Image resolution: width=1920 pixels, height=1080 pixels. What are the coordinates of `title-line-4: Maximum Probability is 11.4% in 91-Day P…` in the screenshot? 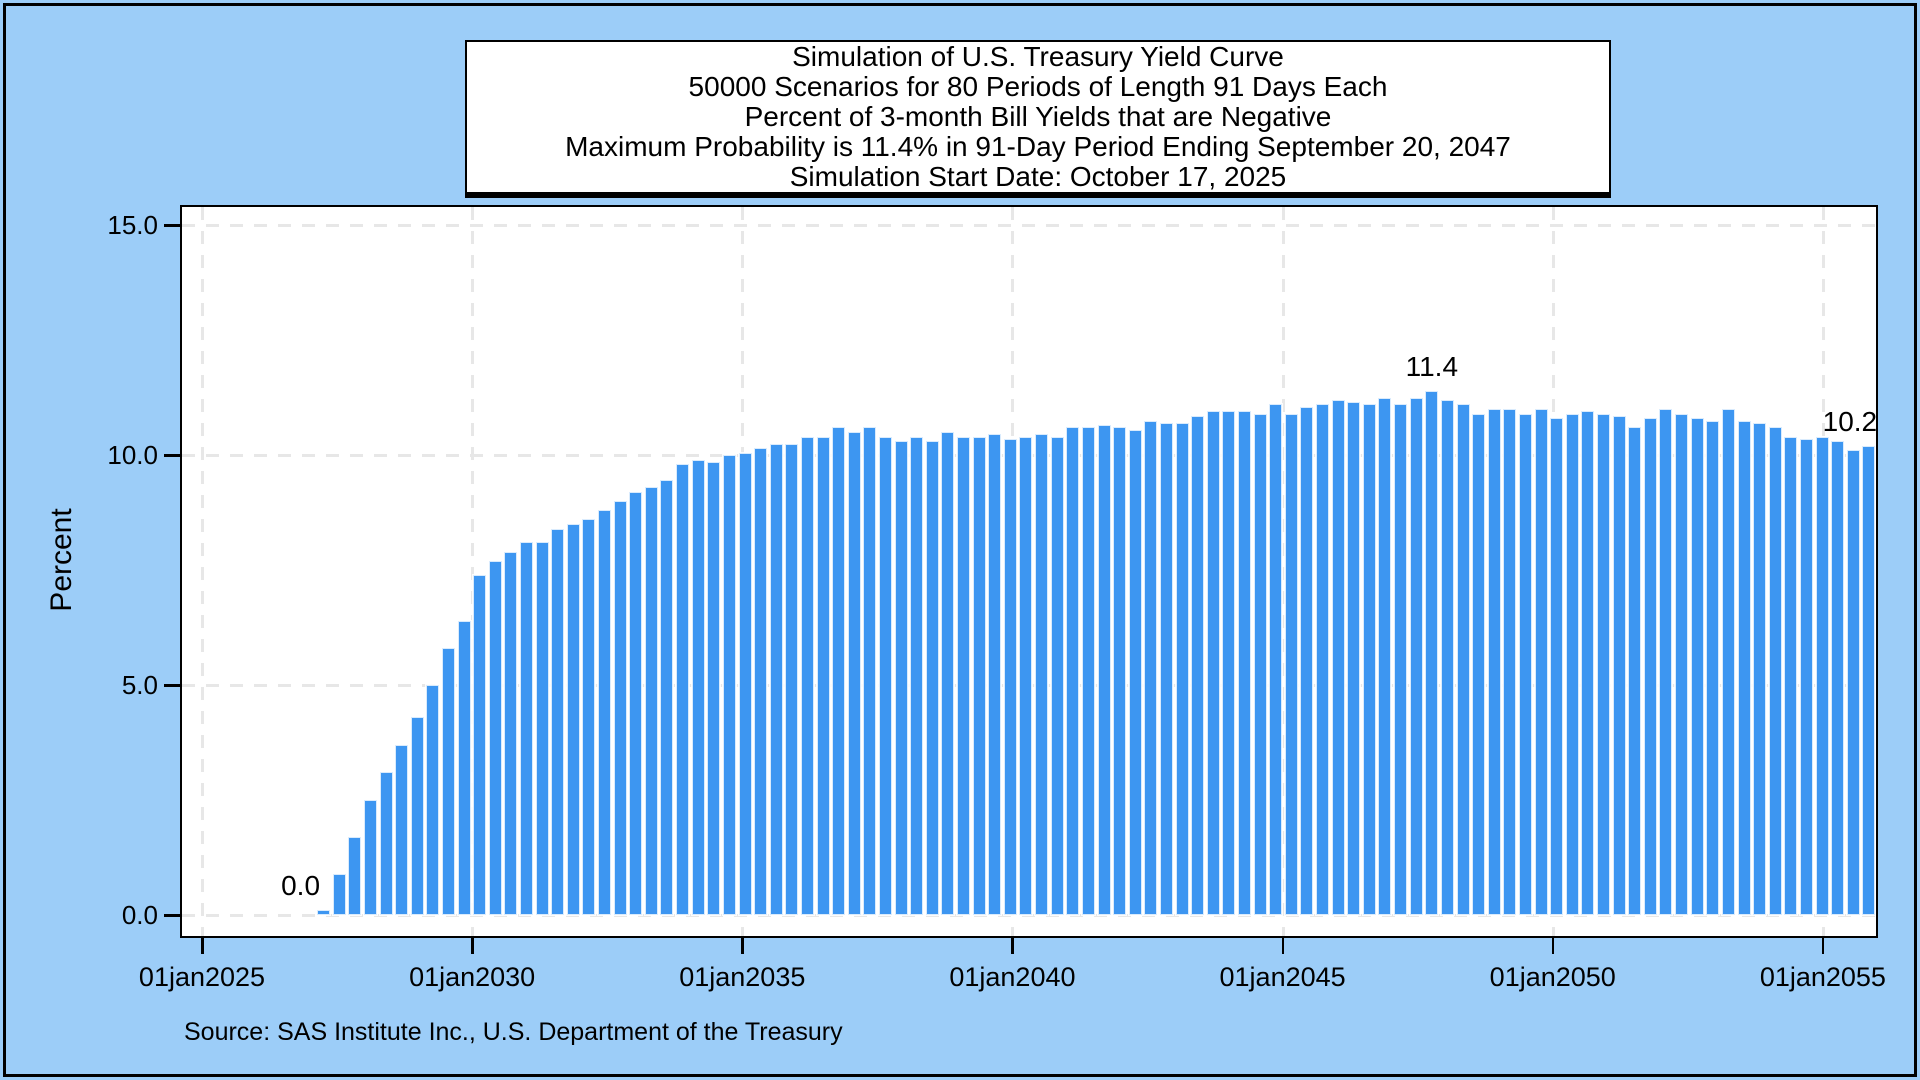 It's located at (1038, 146).